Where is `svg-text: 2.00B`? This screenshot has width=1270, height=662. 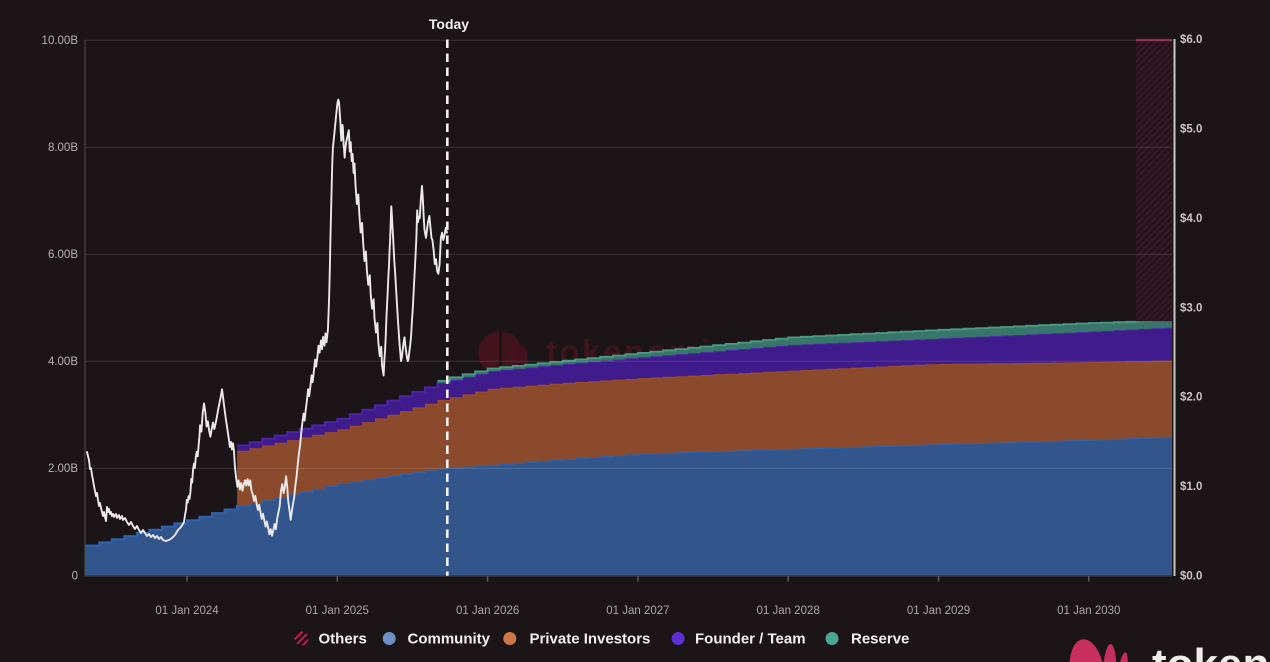 svg-text: 2.00B is located at coordinates (63, 469).